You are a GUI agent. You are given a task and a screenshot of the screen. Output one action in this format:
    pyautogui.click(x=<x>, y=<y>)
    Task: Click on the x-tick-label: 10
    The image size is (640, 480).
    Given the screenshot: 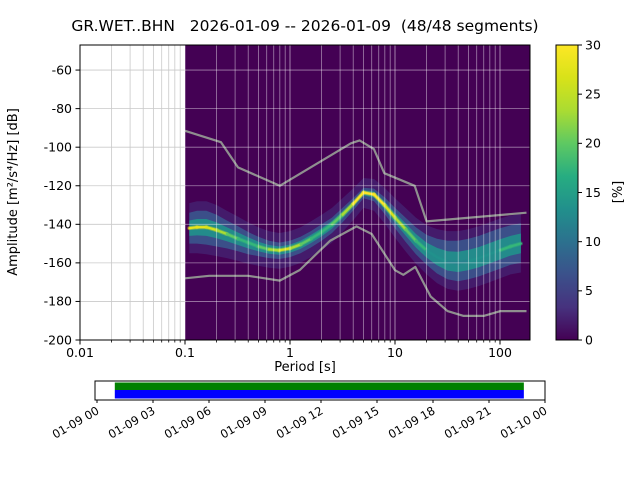 What is the action you would take?
    pyautogui.click(x=395, y=352)
    